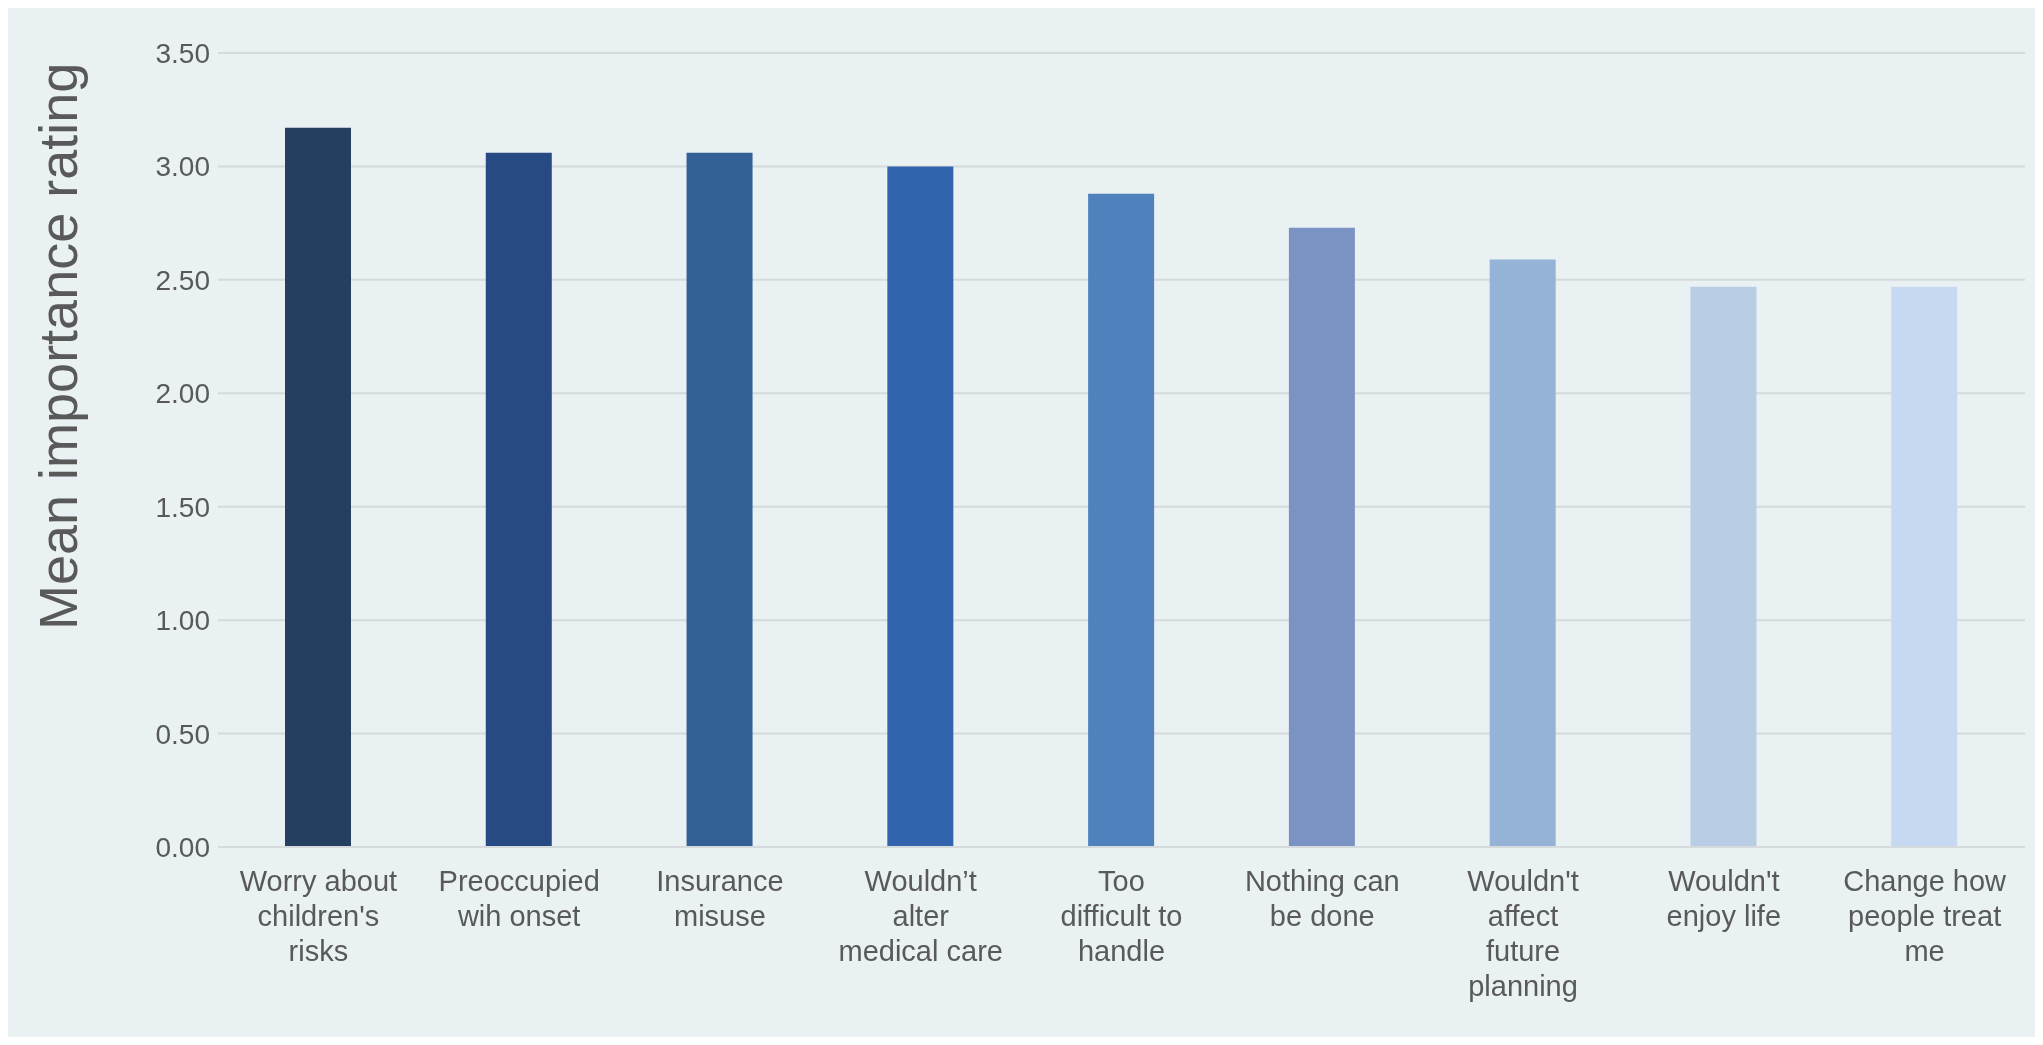 This screenshot has width=2043, height=1045. What do you see at coordinates (1322, 898) in the screenshot?
I see `x-tick-label: Nothing can be done` at bounding box center [1322, 898].